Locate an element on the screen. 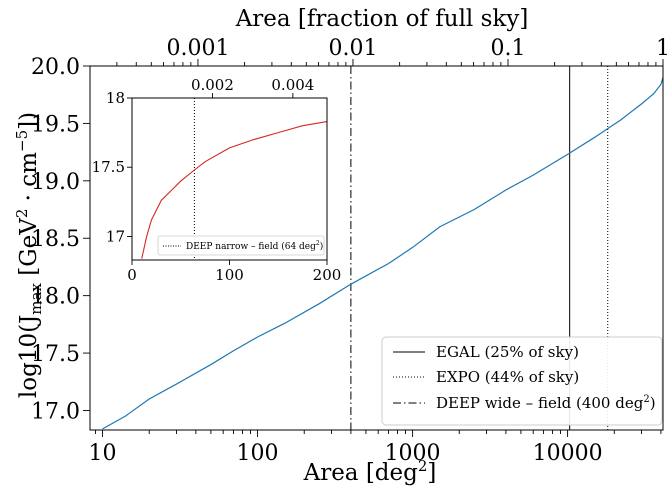 The height and width of the screenshot is (486, 669). inset-background is located at coordinates (229, 179).